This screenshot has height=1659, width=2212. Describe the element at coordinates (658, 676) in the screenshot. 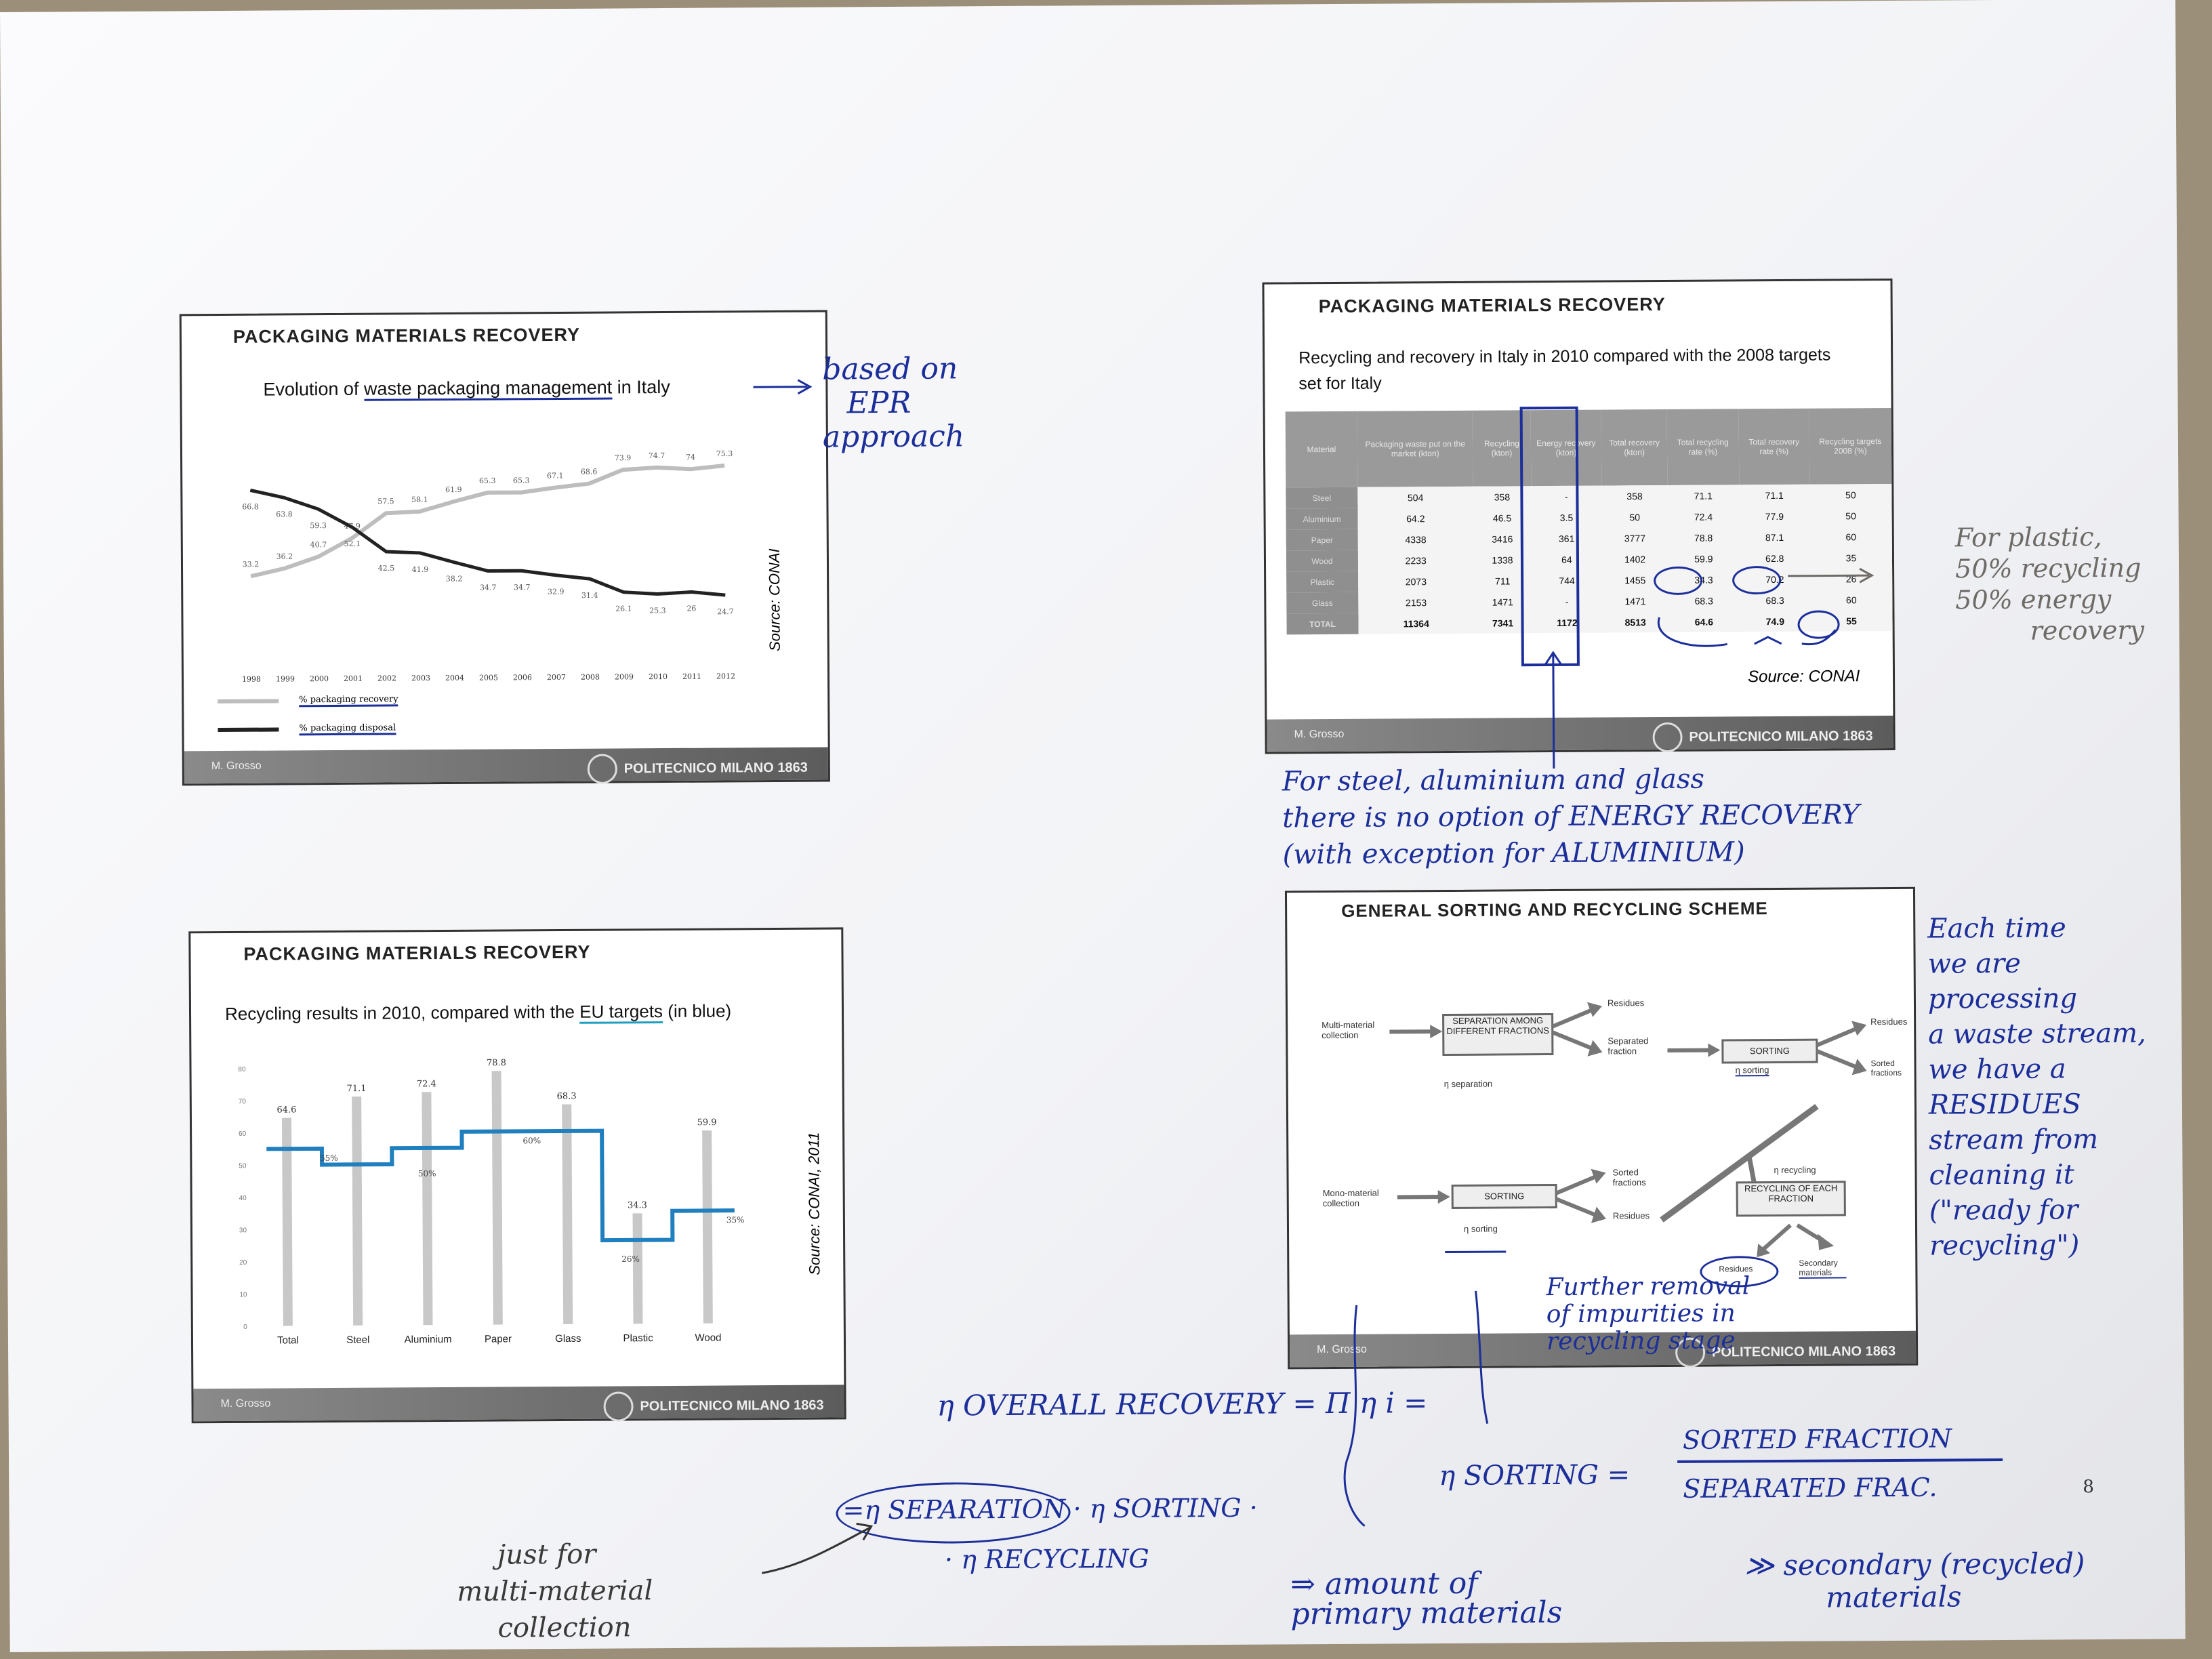

I see `x-tick-label: 2010` at that location.